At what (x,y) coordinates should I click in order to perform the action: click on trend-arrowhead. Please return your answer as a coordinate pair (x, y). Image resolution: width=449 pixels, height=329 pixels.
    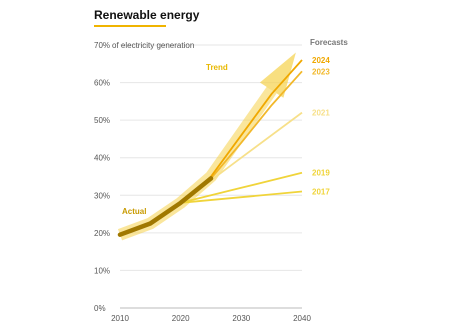
    Looking at the image, I should click on (277, 75).